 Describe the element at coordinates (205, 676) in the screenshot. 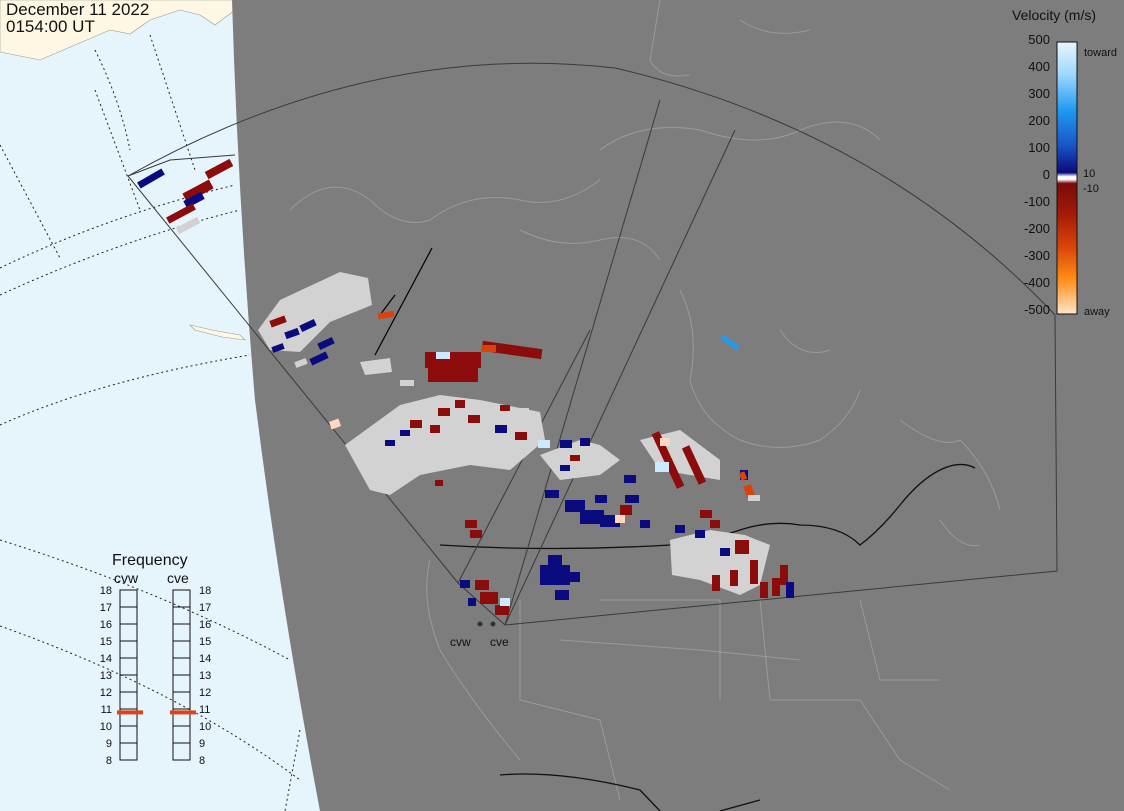

I see `frequency-tick-right: 13` at that location.